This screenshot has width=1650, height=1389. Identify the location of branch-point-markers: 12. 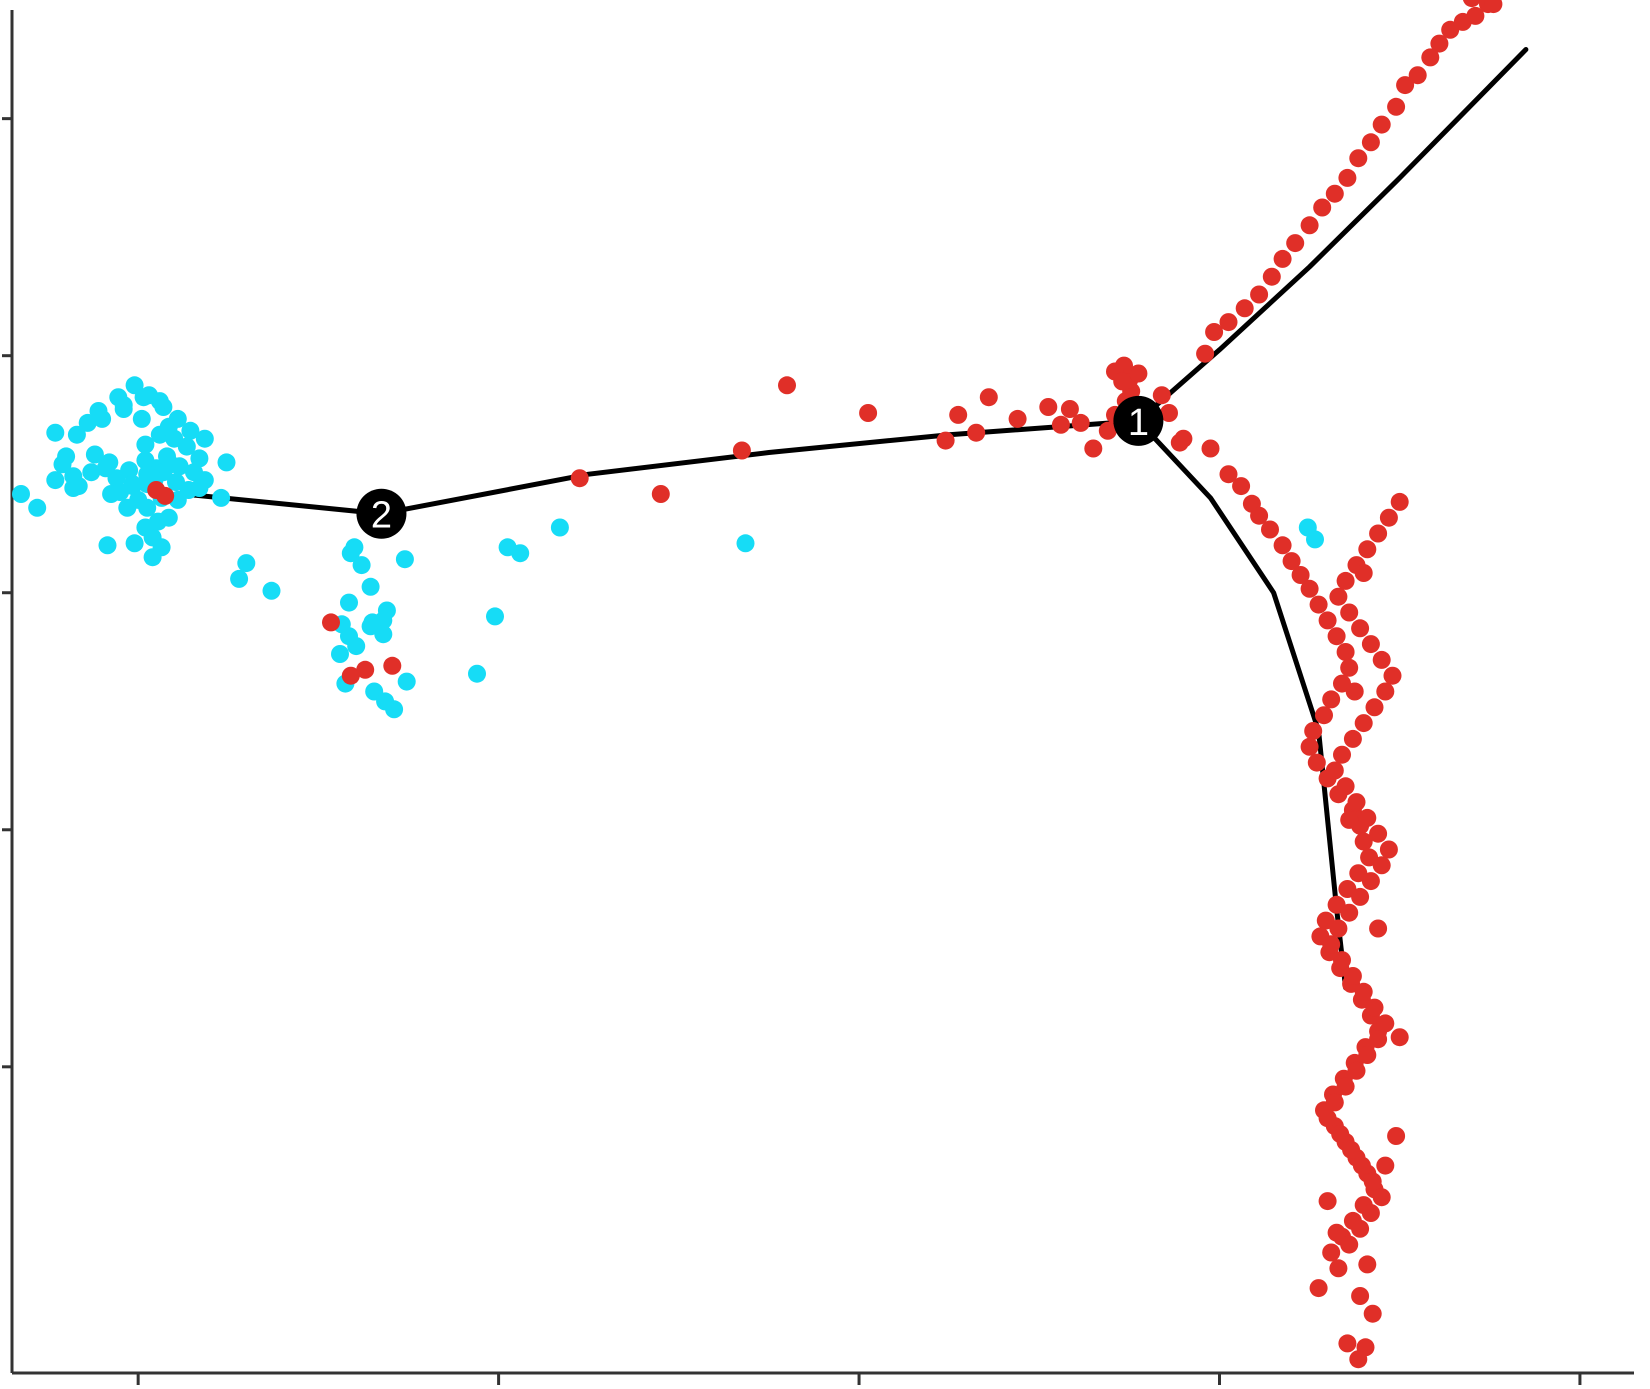
(760, 467).